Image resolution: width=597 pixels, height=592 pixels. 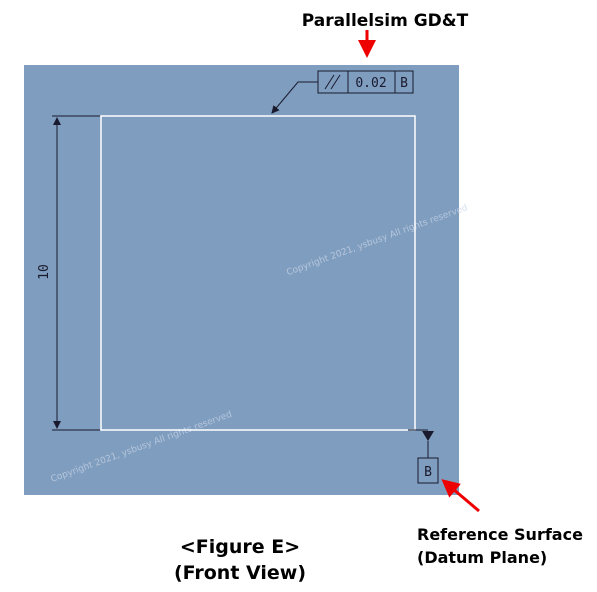 I want to click on feature-control-frame: 0.02 B, so click(x=365, y=82).